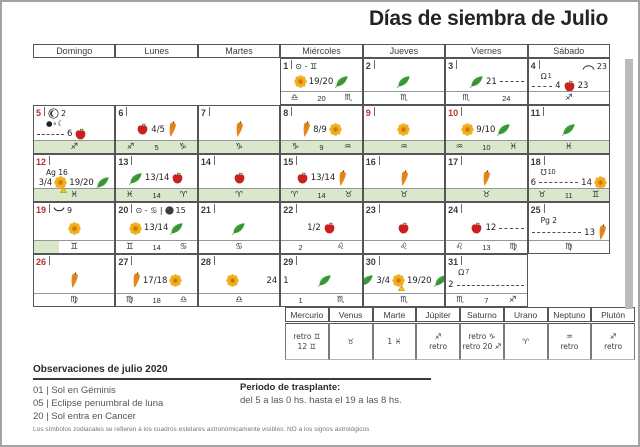  I want to click on zodiac-symbol: ♎, so click(239, 300).